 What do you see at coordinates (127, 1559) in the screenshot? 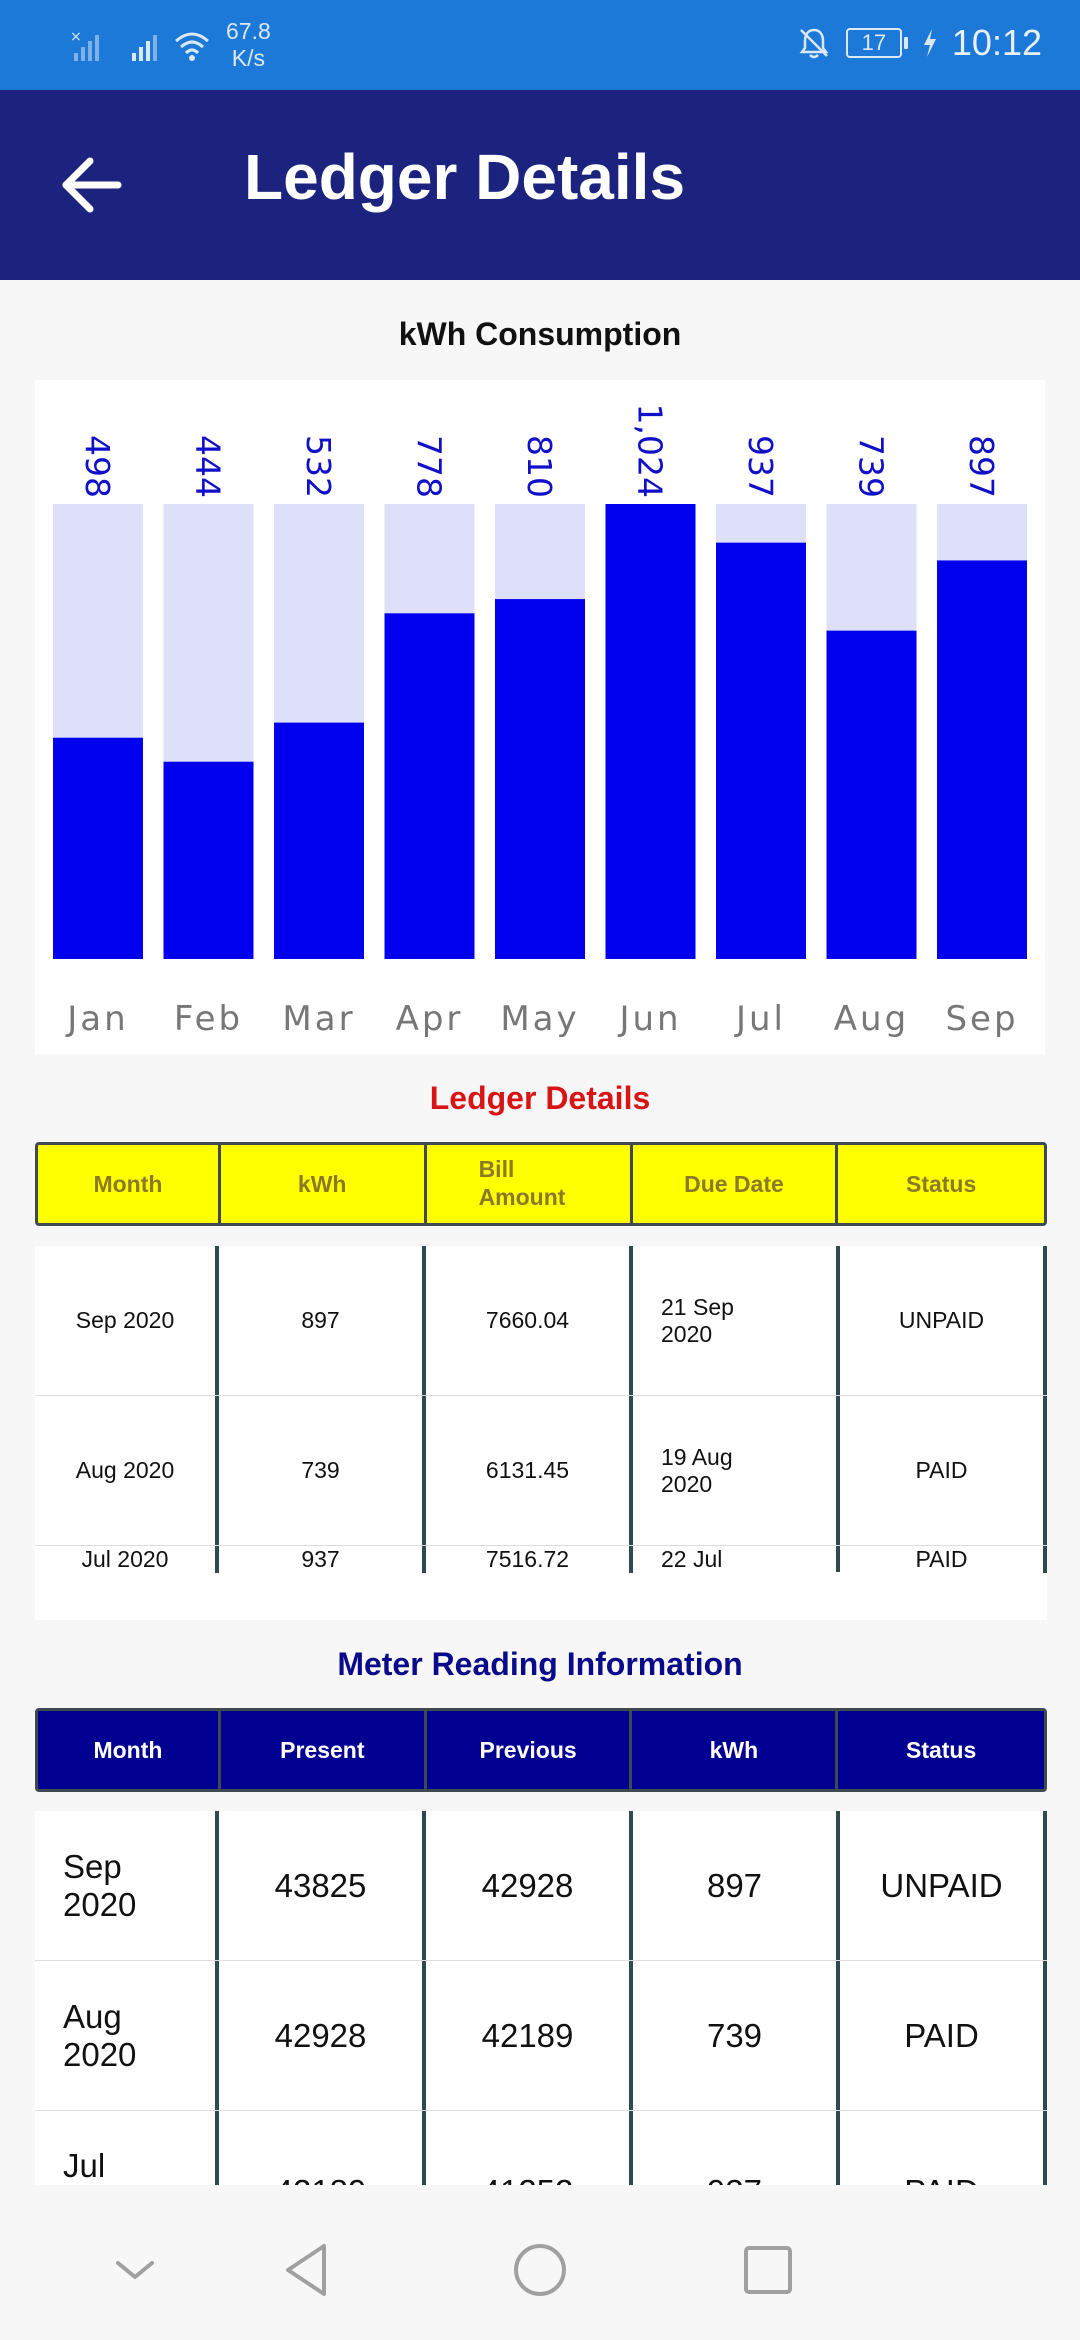
I see `ledger-month-cell: Jul 2020` at bounding box center [127, 1559].